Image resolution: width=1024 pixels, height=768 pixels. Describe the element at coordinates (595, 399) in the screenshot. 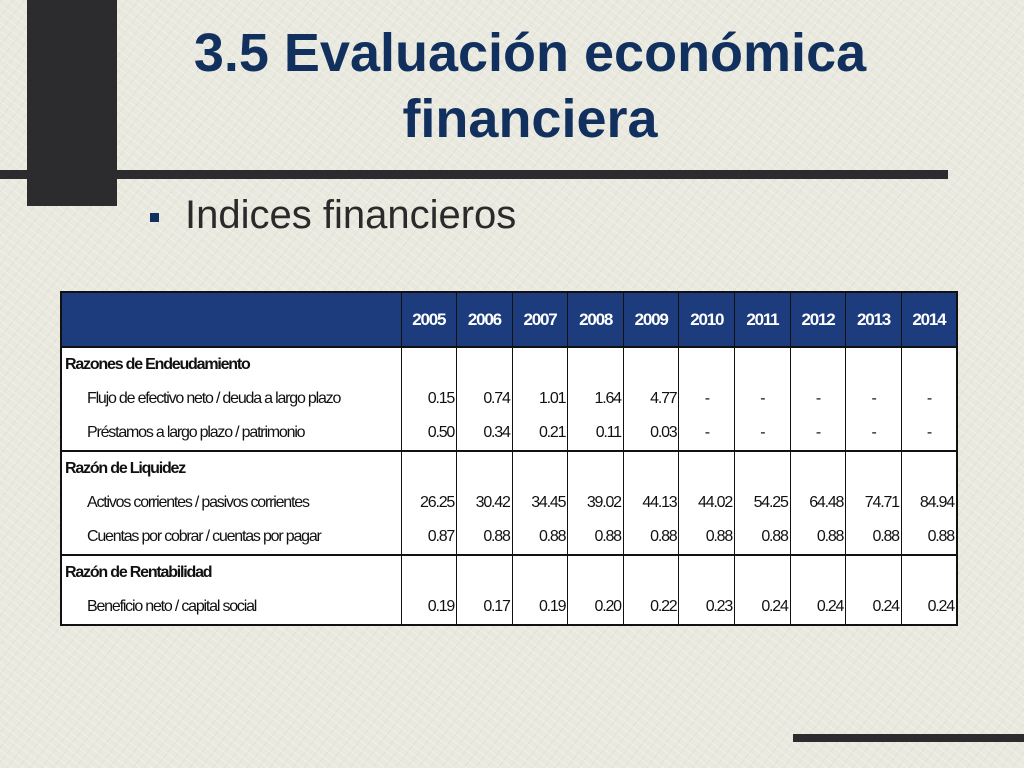

I see `value-cell: 1.64` at that location.